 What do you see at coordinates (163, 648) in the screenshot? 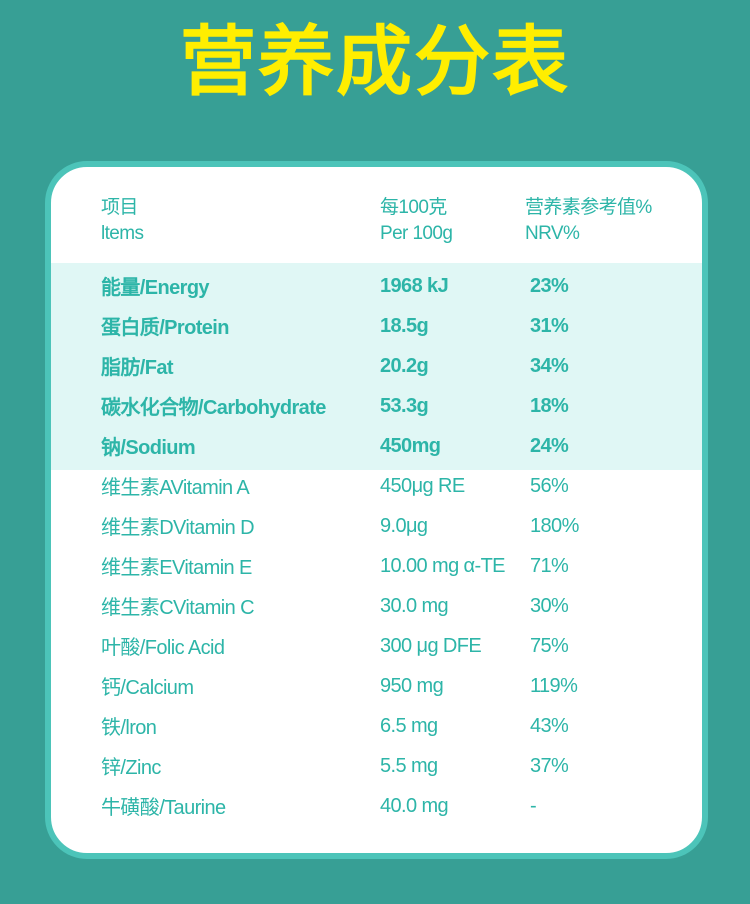
I see `row-item: 叶酸/Folic Acid` at bounding box center [163, 648].